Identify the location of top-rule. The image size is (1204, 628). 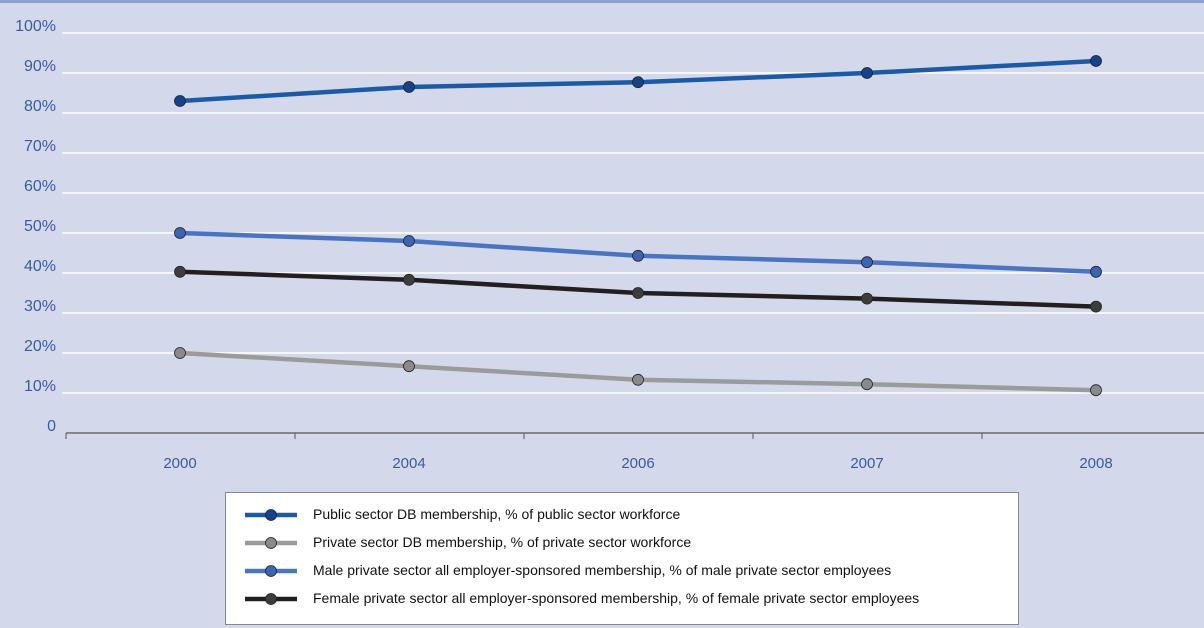
(602, 1).